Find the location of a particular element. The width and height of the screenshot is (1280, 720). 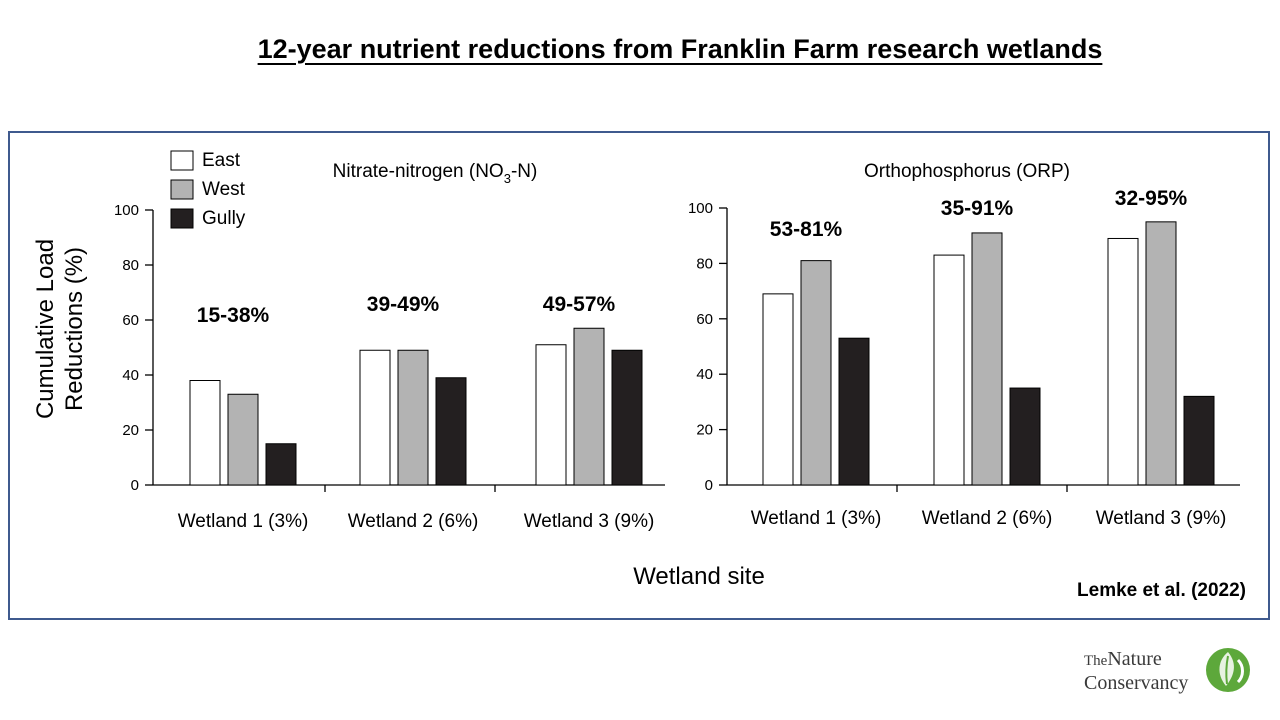

legend-label: East is located at coordinates (221, 160).